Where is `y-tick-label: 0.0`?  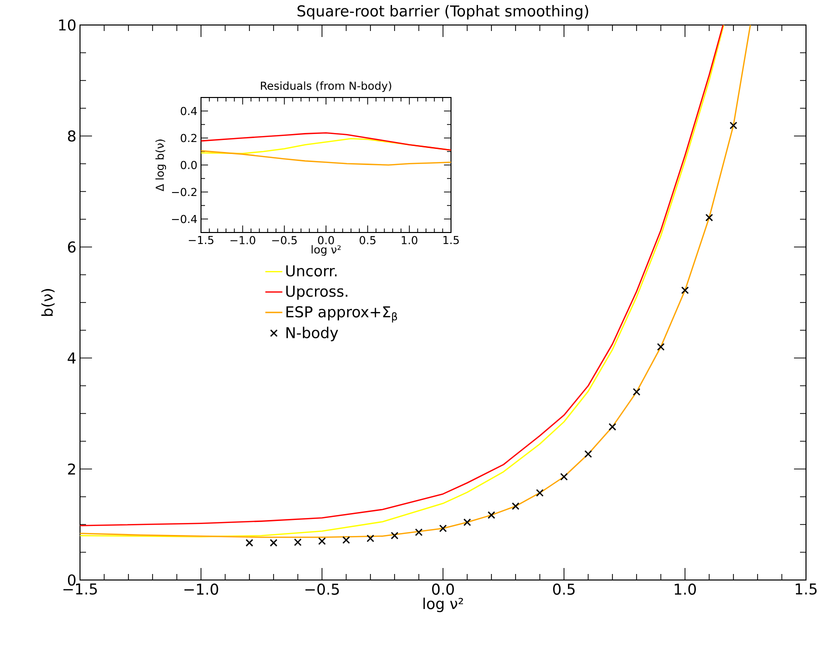 y-tick-label: 0.0 is located at coordinates (188, 165).